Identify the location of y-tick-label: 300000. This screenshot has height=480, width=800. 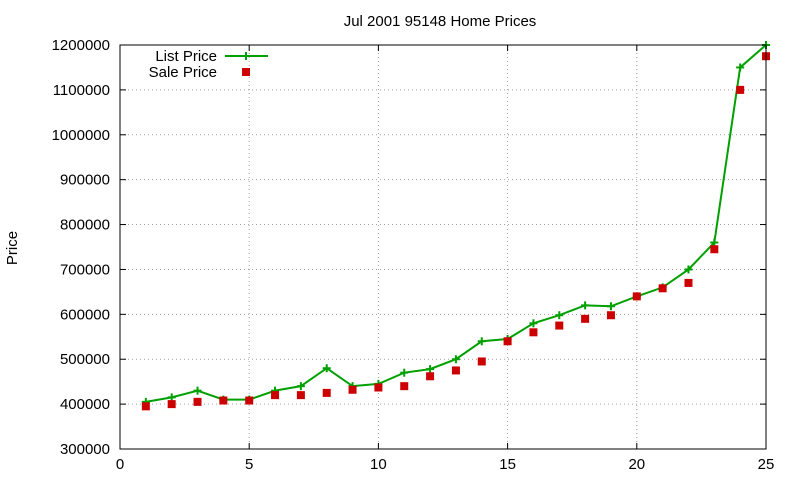
(85, 449).